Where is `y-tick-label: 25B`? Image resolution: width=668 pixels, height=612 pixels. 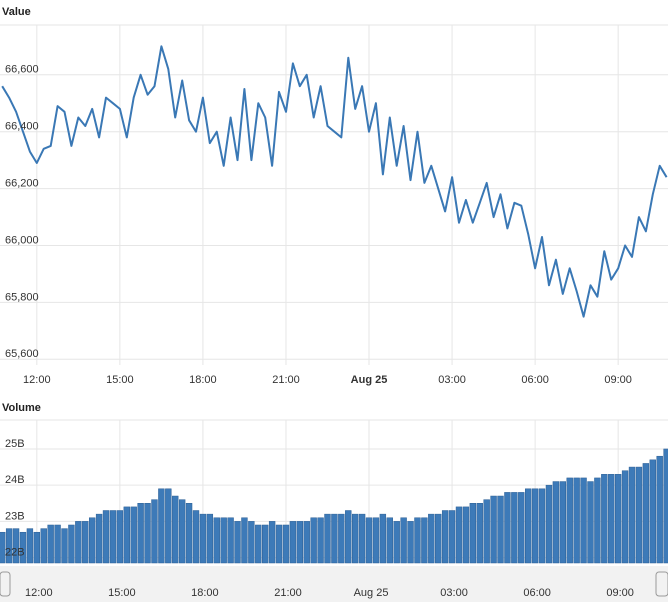
y-tick-label: 25B is located at coordinates (15, 444).